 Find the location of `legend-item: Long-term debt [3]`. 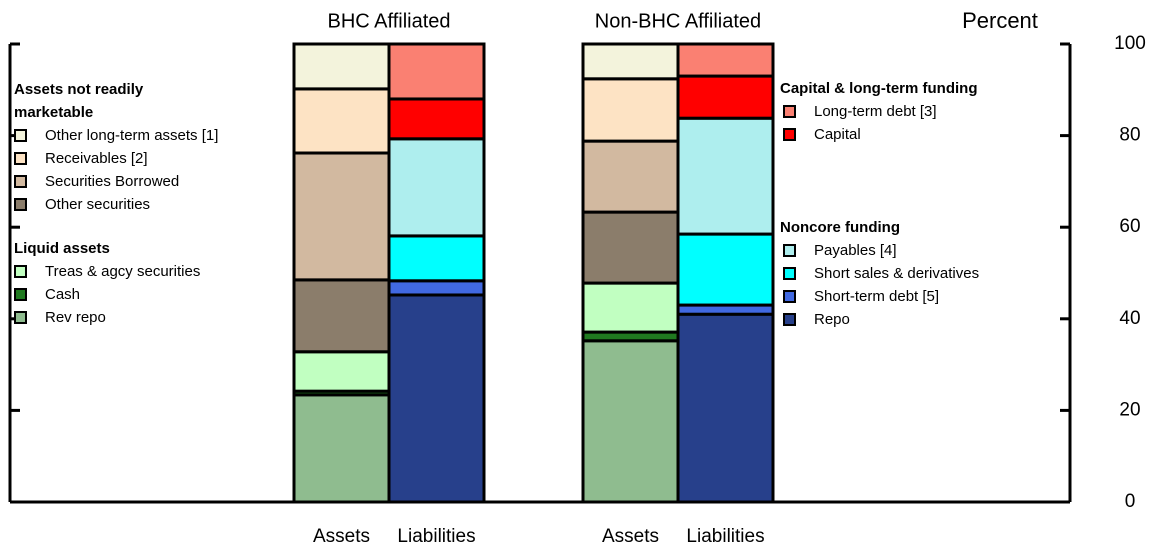

legend-item: Long-term debt [3] is located at coordinates (910, 111).